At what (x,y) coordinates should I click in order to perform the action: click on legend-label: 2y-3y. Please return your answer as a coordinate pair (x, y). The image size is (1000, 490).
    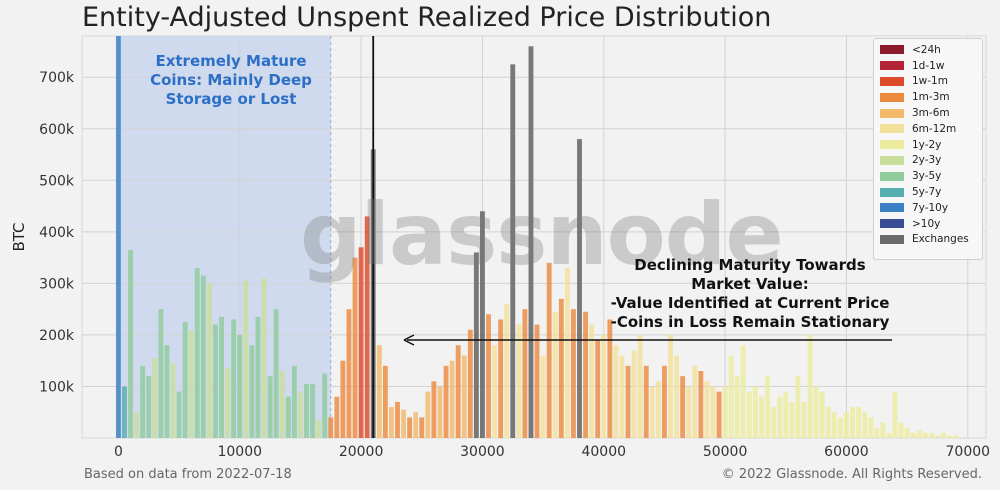
    Looking at the image, I should click on (927, 160).